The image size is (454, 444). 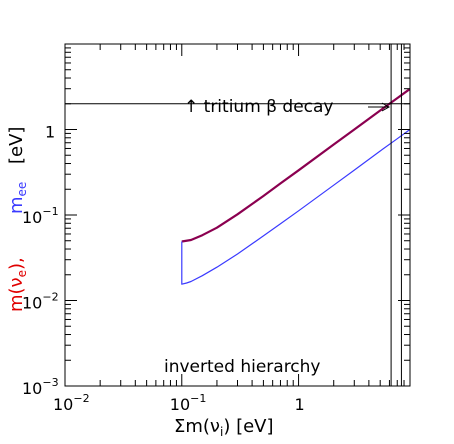 I want to click on x-tick-label: 10⁻¹, so click(x=188, y=403).